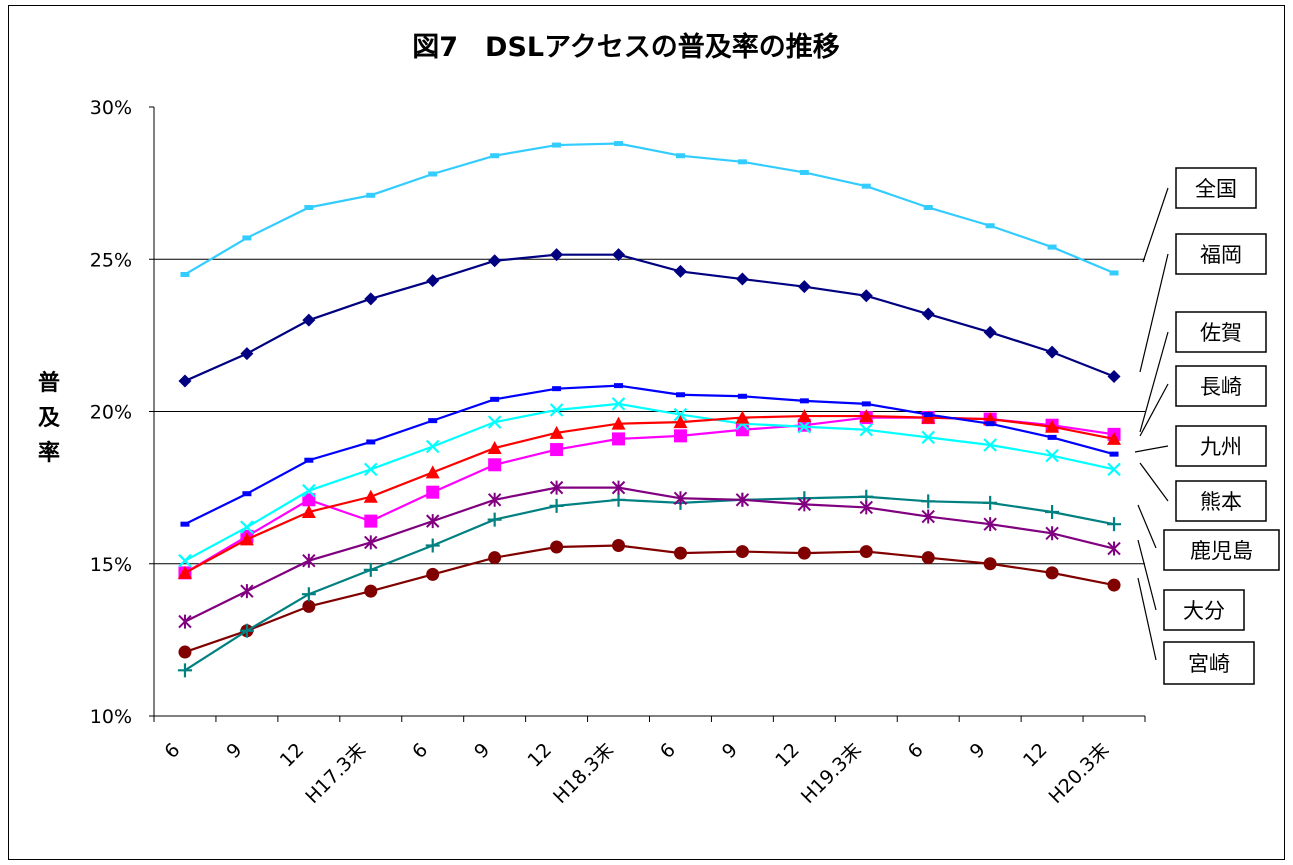  Describe the element at coordinates (1204, 610) in the screenshot. I see `legend-item-大分: 大分` at that location.